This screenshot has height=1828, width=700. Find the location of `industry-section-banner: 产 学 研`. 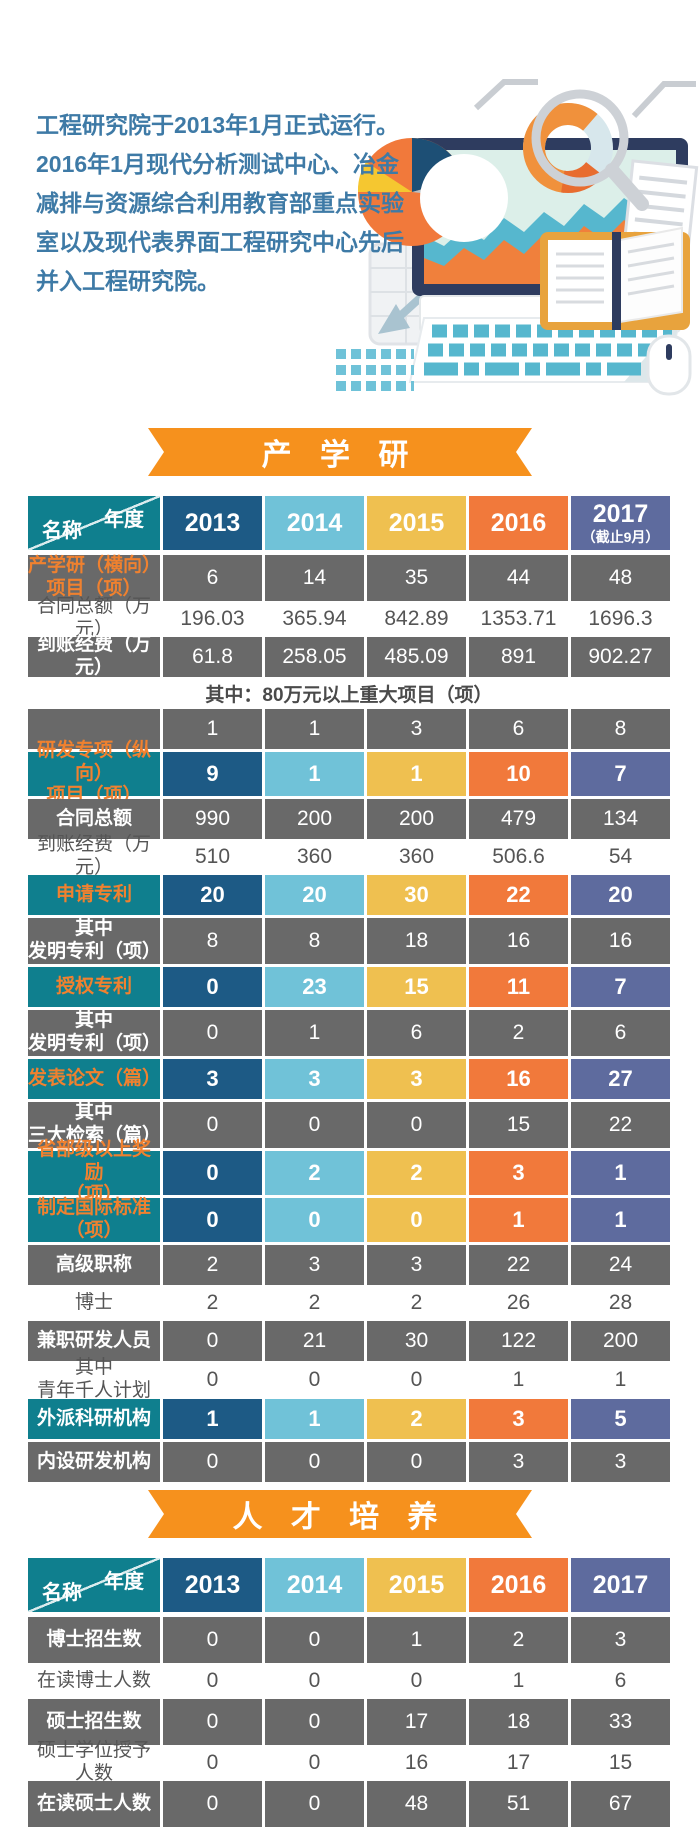

industry-section-banner: 产 学 研 is located at coordinates (340, 452).